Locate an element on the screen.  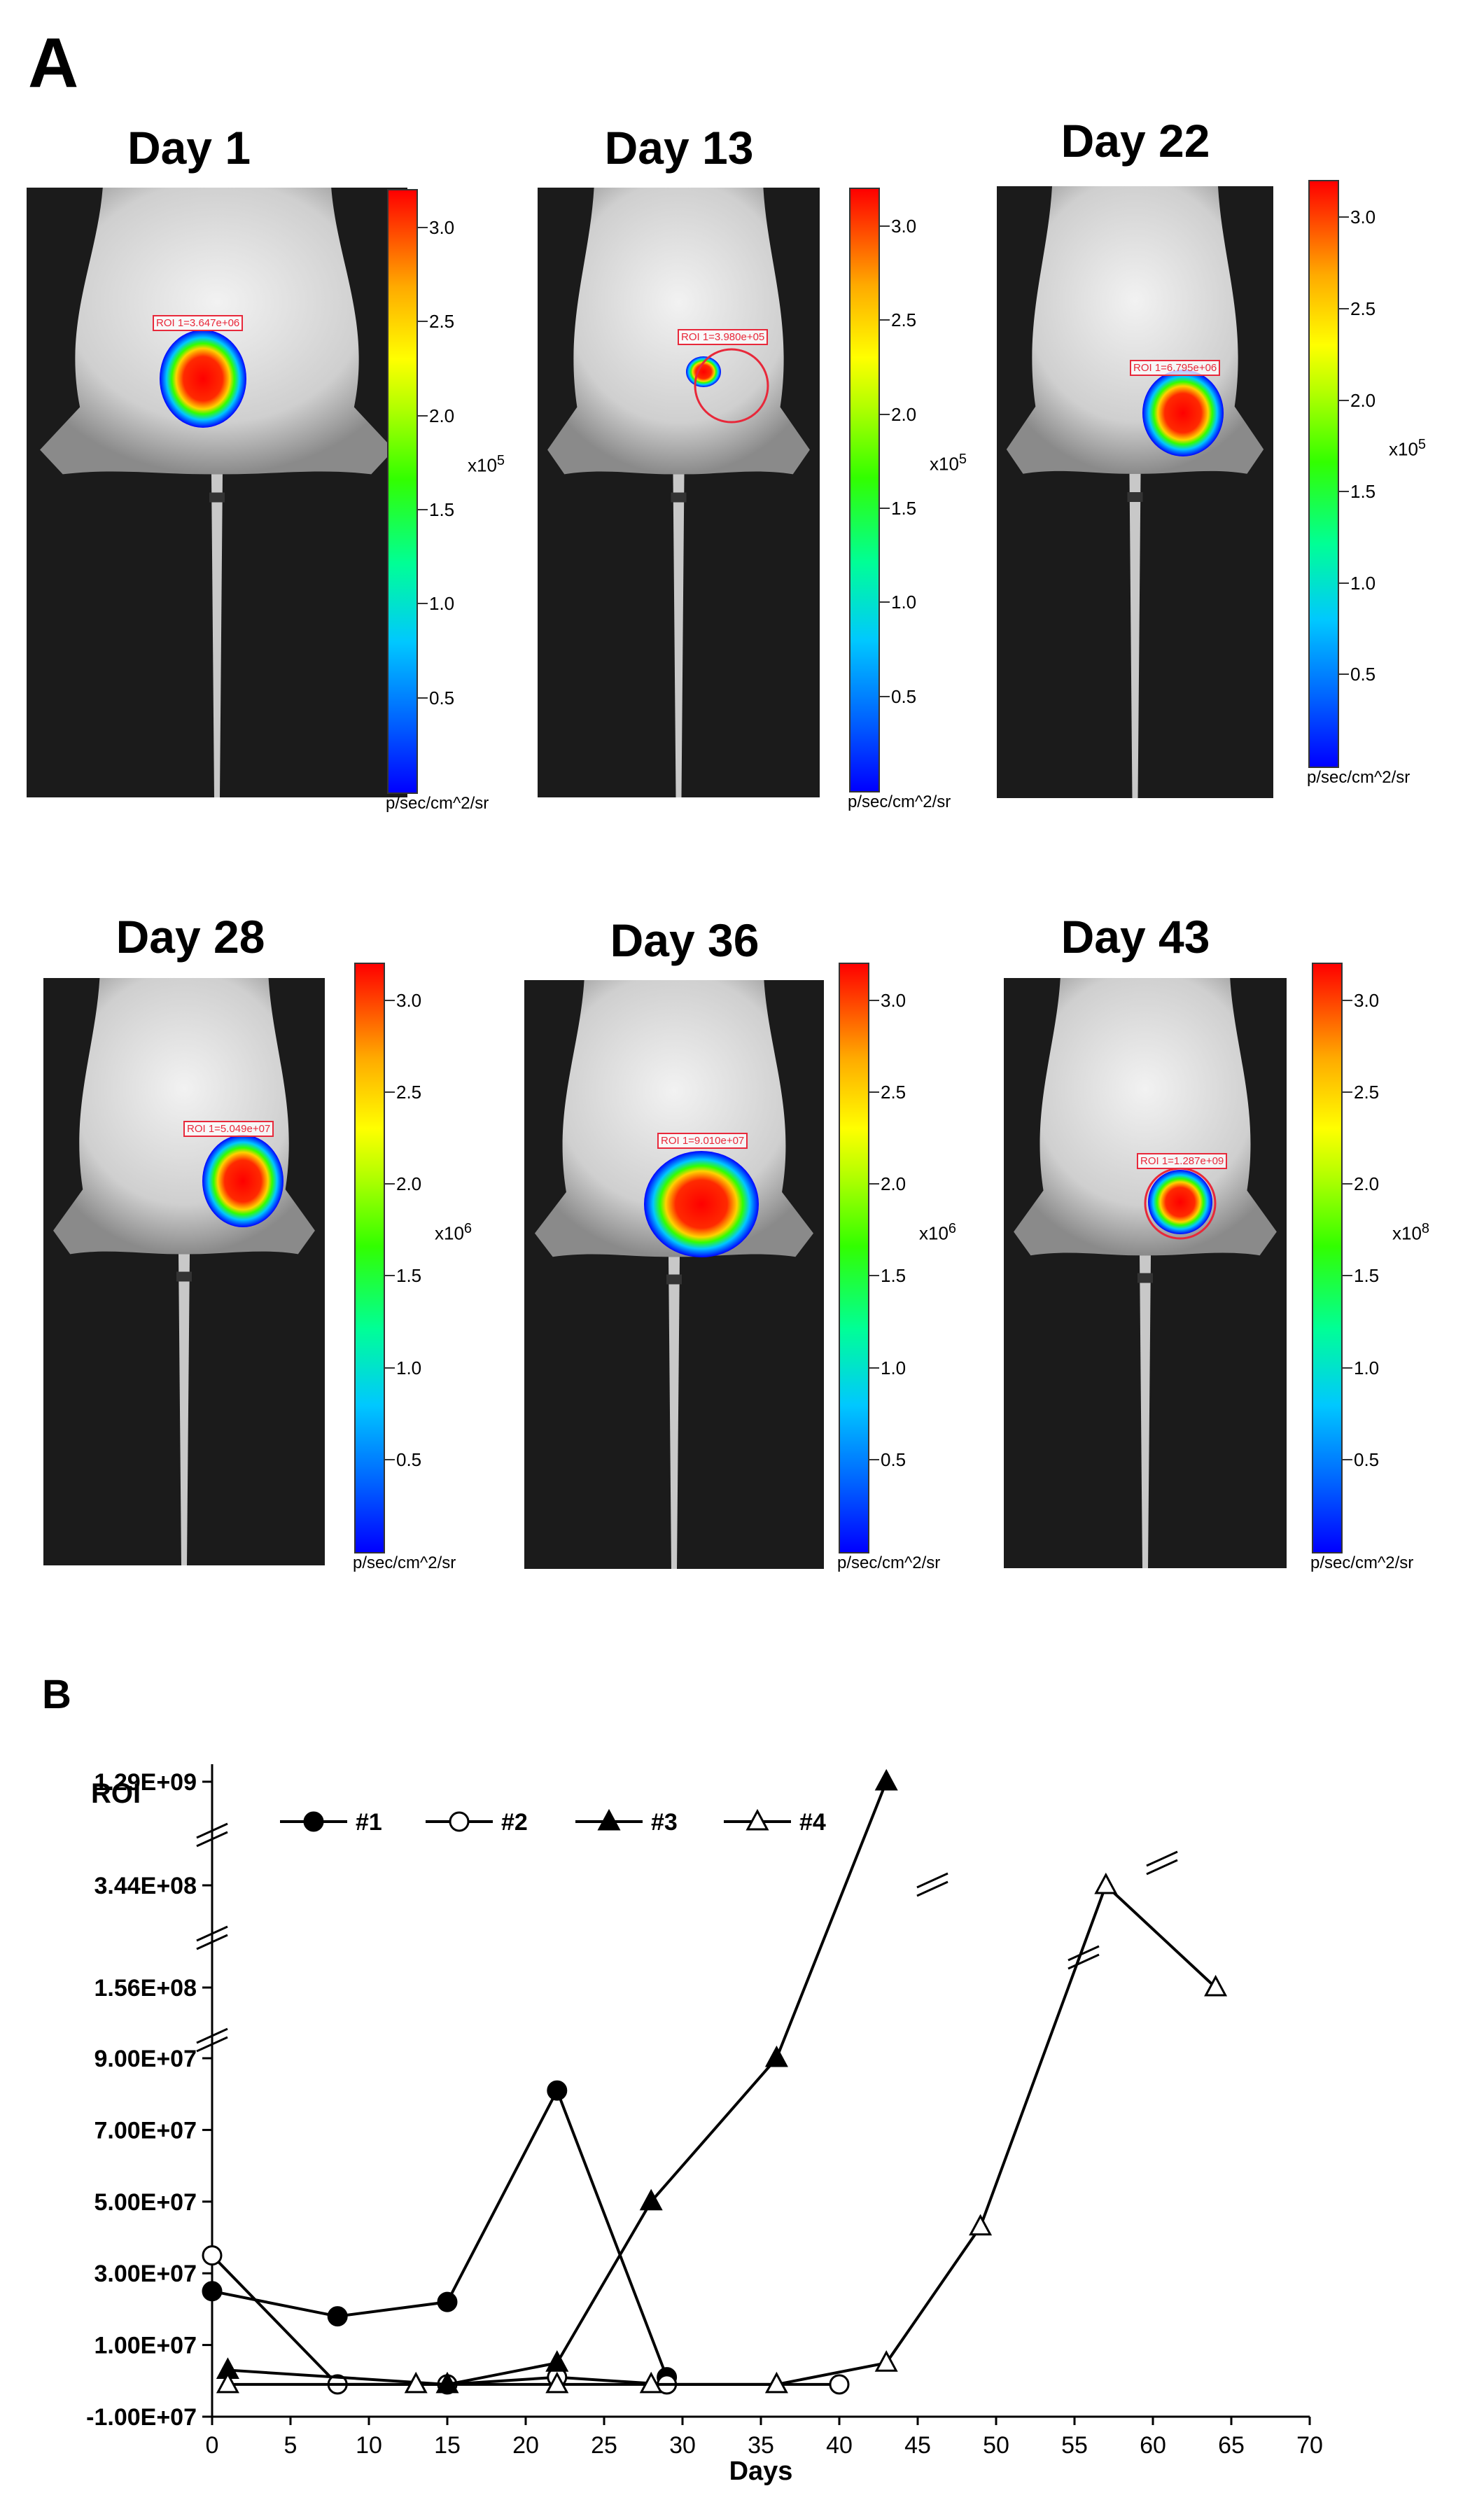
x-tick-label: 60 is located at coordinates (1153, 2445).